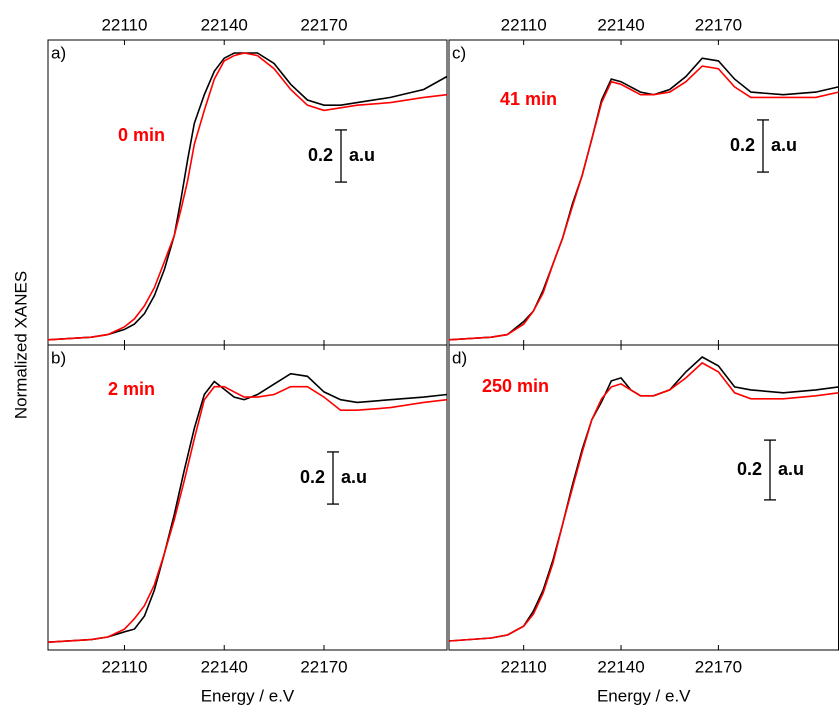 This screenshot has height=715, width=839. Describe the element at coordinates (459, 357) in the screenshot. I see `panel-label: d)` at that location.